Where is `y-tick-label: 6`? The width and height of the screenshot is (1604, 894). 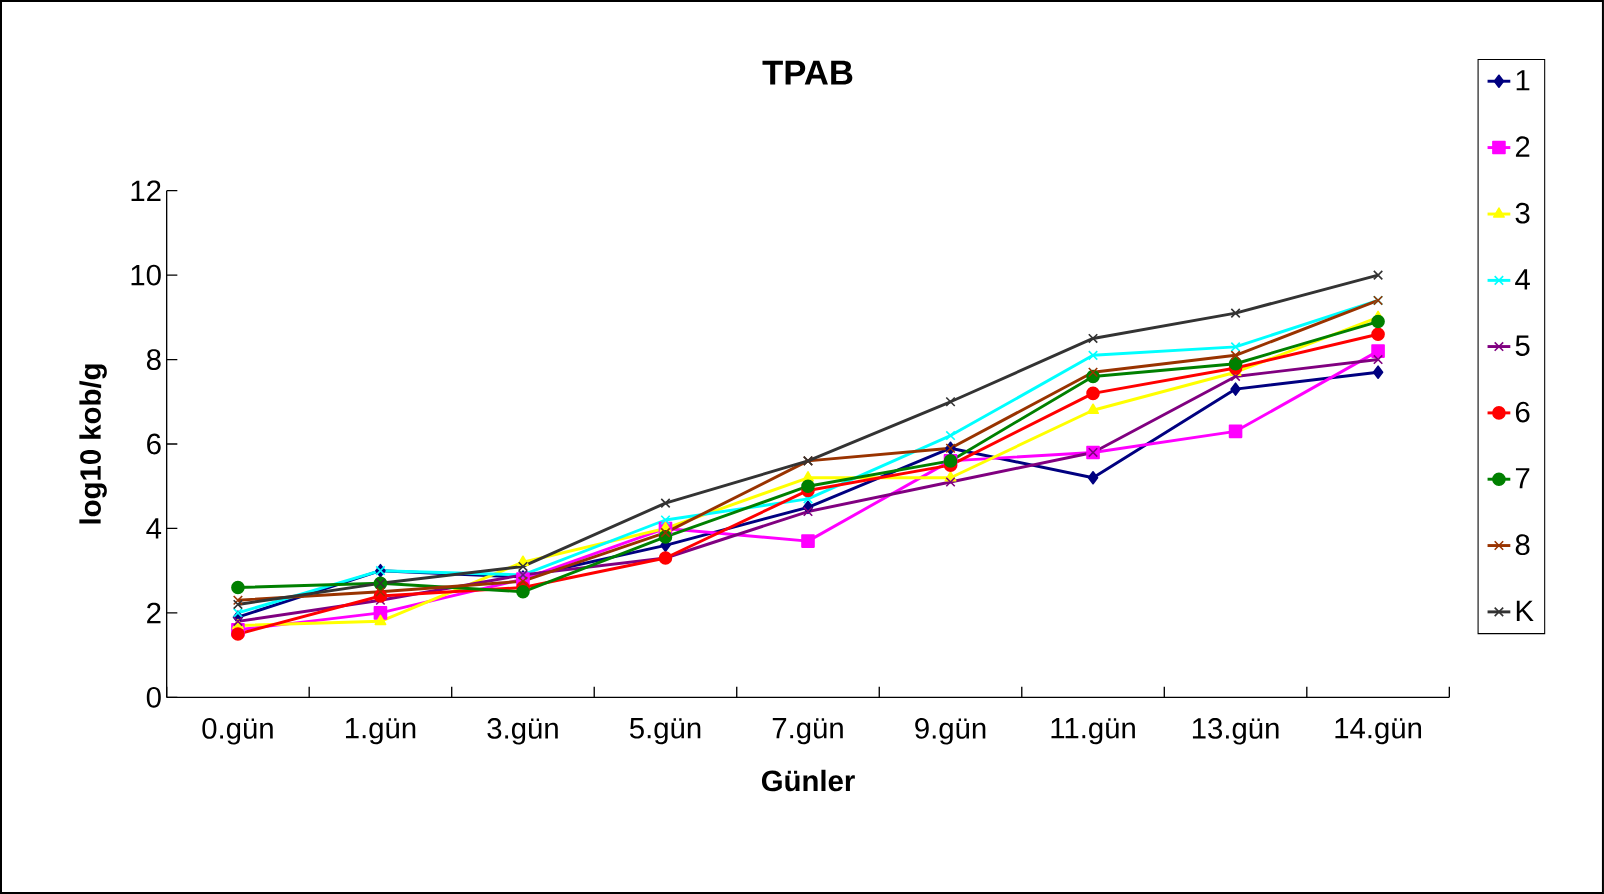
y-tick-label: 6 is located at coordinates (154, 444).